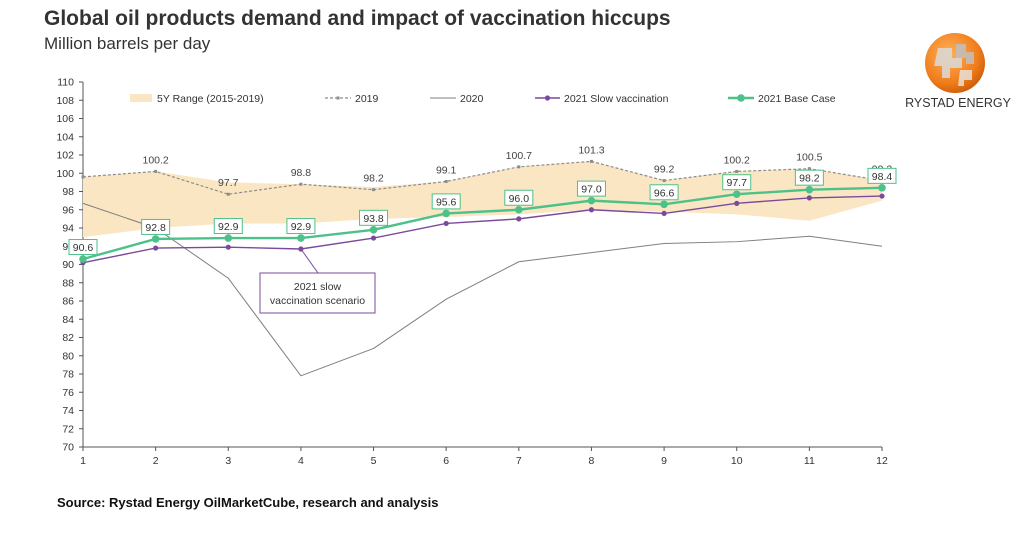 This screenshot has height=541, width=1024. What do you see at coordinates (68, 338) in the screenshot?
I see `y-tick-label: 82` at bounding box center [68, 338].